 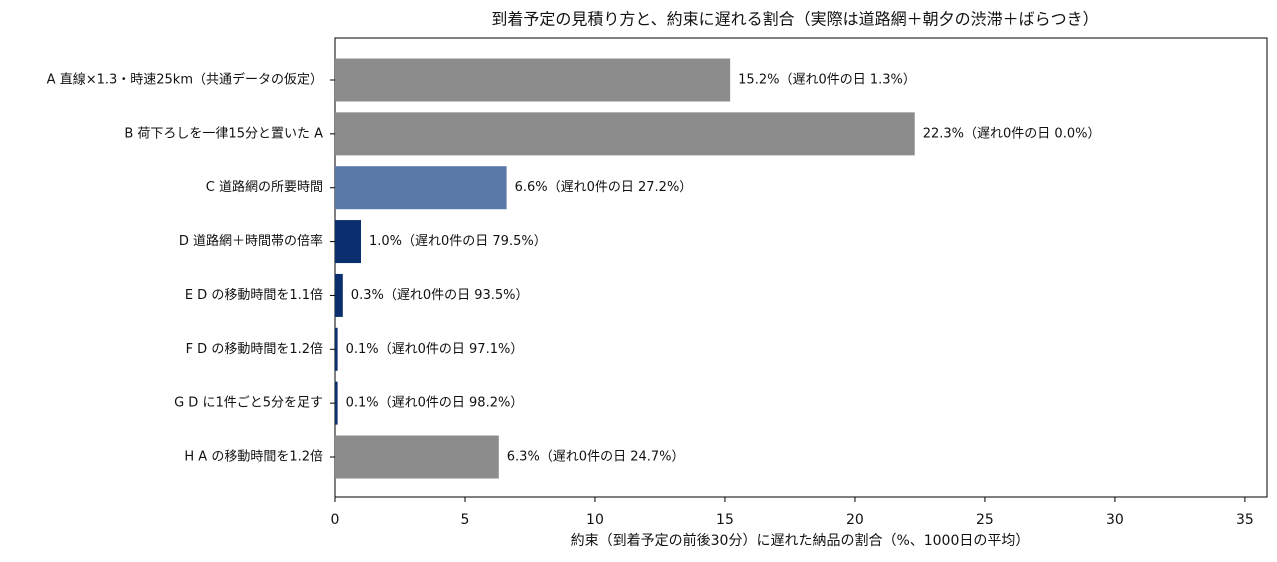 What do you see at coordinates (435, 349) in the screenshot?
I see `value-label: 0.1%（遅れ0件の日 97.1%）` at bounding box center [435, 349].